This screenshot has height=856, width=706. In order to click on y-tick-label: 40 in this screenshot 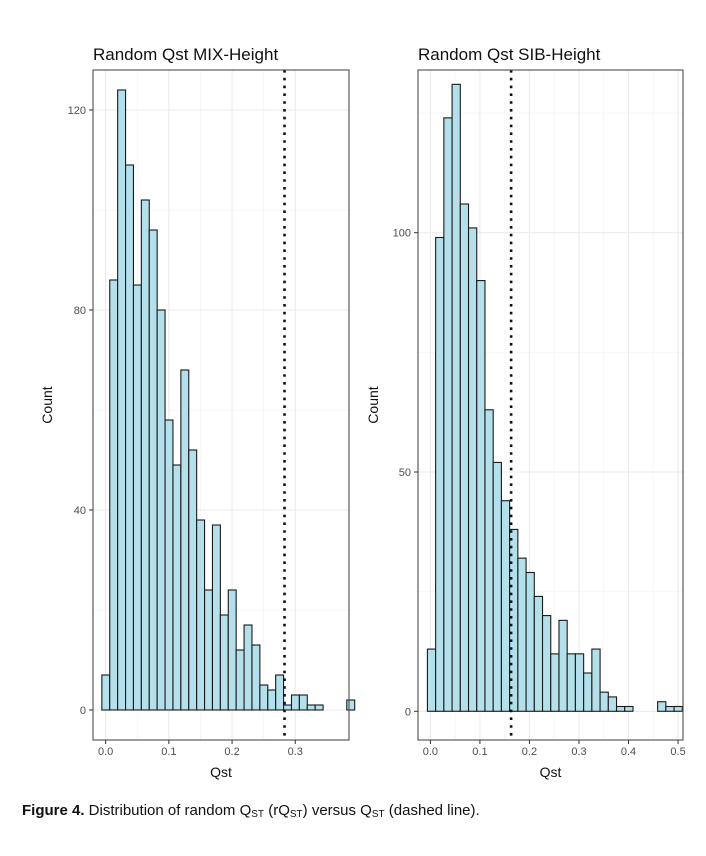, I will do `click(80, 511)`.